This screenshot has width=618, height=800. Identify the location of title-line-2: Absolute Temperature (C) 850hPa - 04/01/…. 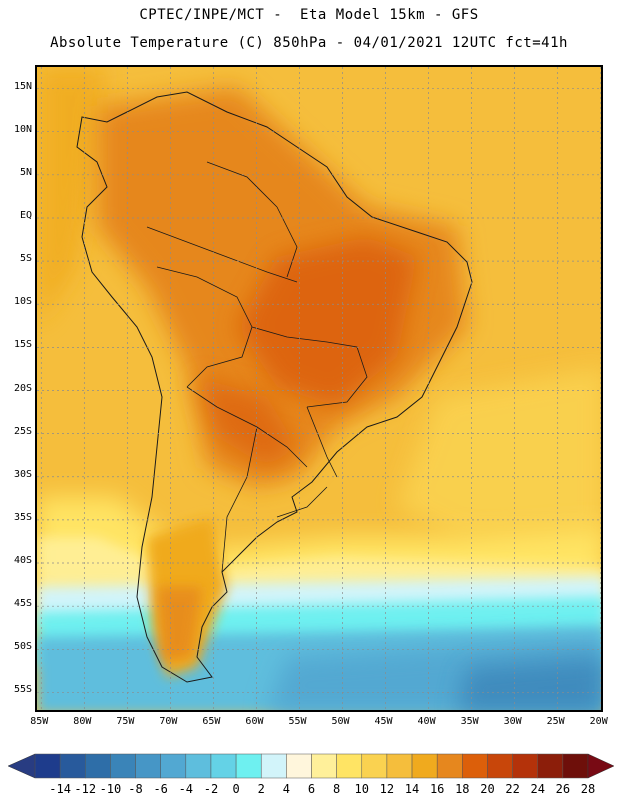
(309, 43).